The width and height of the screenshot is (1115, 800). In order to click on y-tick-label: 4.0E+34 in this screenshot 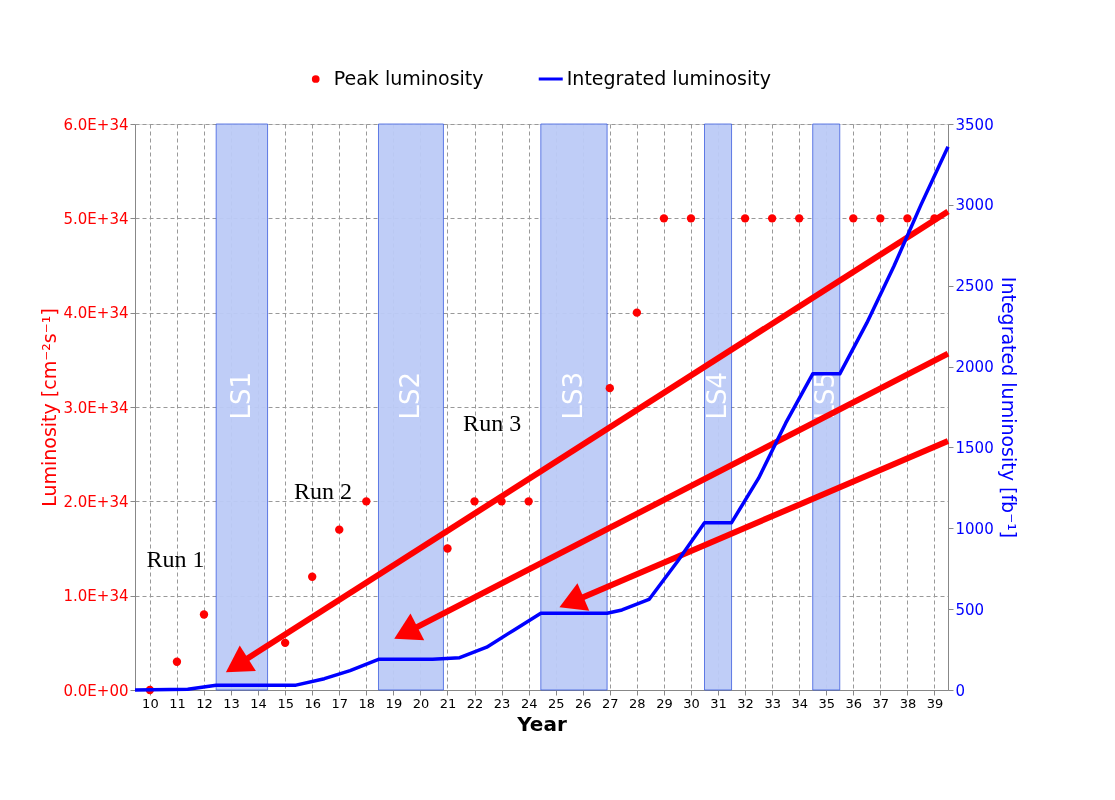, I will do `click(96, 313)`.